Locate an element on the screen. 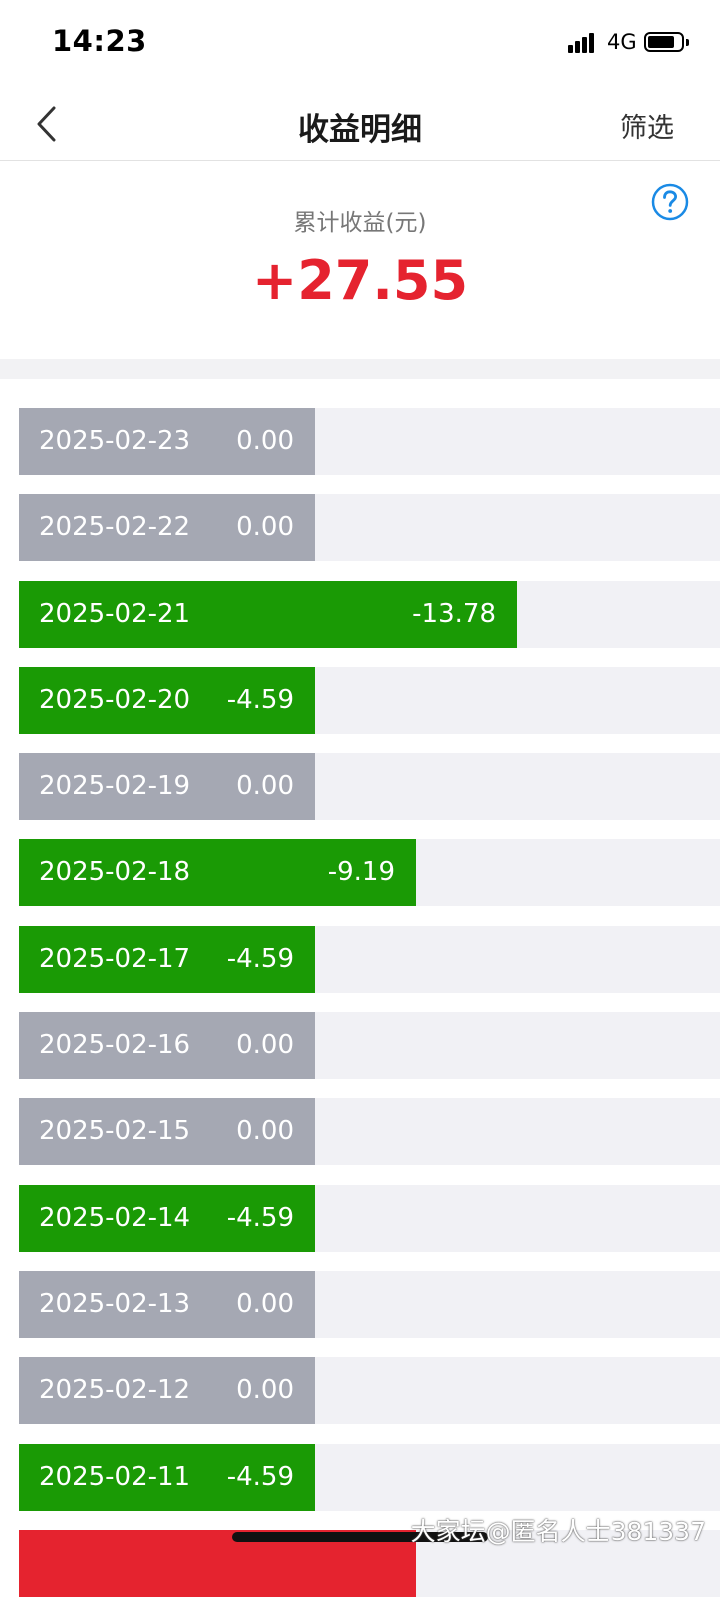 The width and height of the screenshot is (720, 1616). income-row: 2025-02-20 -4.59 is located at coordinates (369, 700).